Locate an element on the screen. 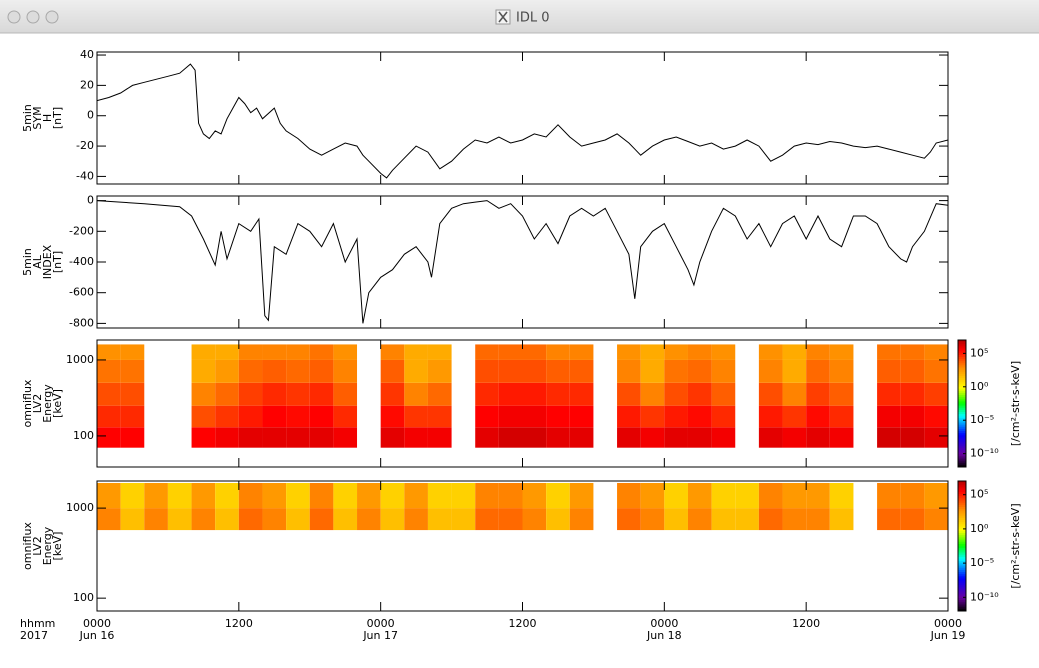 The width and height of the screenshot is (1039, 668). colorbar-frame is located at coordinates (962, 546).